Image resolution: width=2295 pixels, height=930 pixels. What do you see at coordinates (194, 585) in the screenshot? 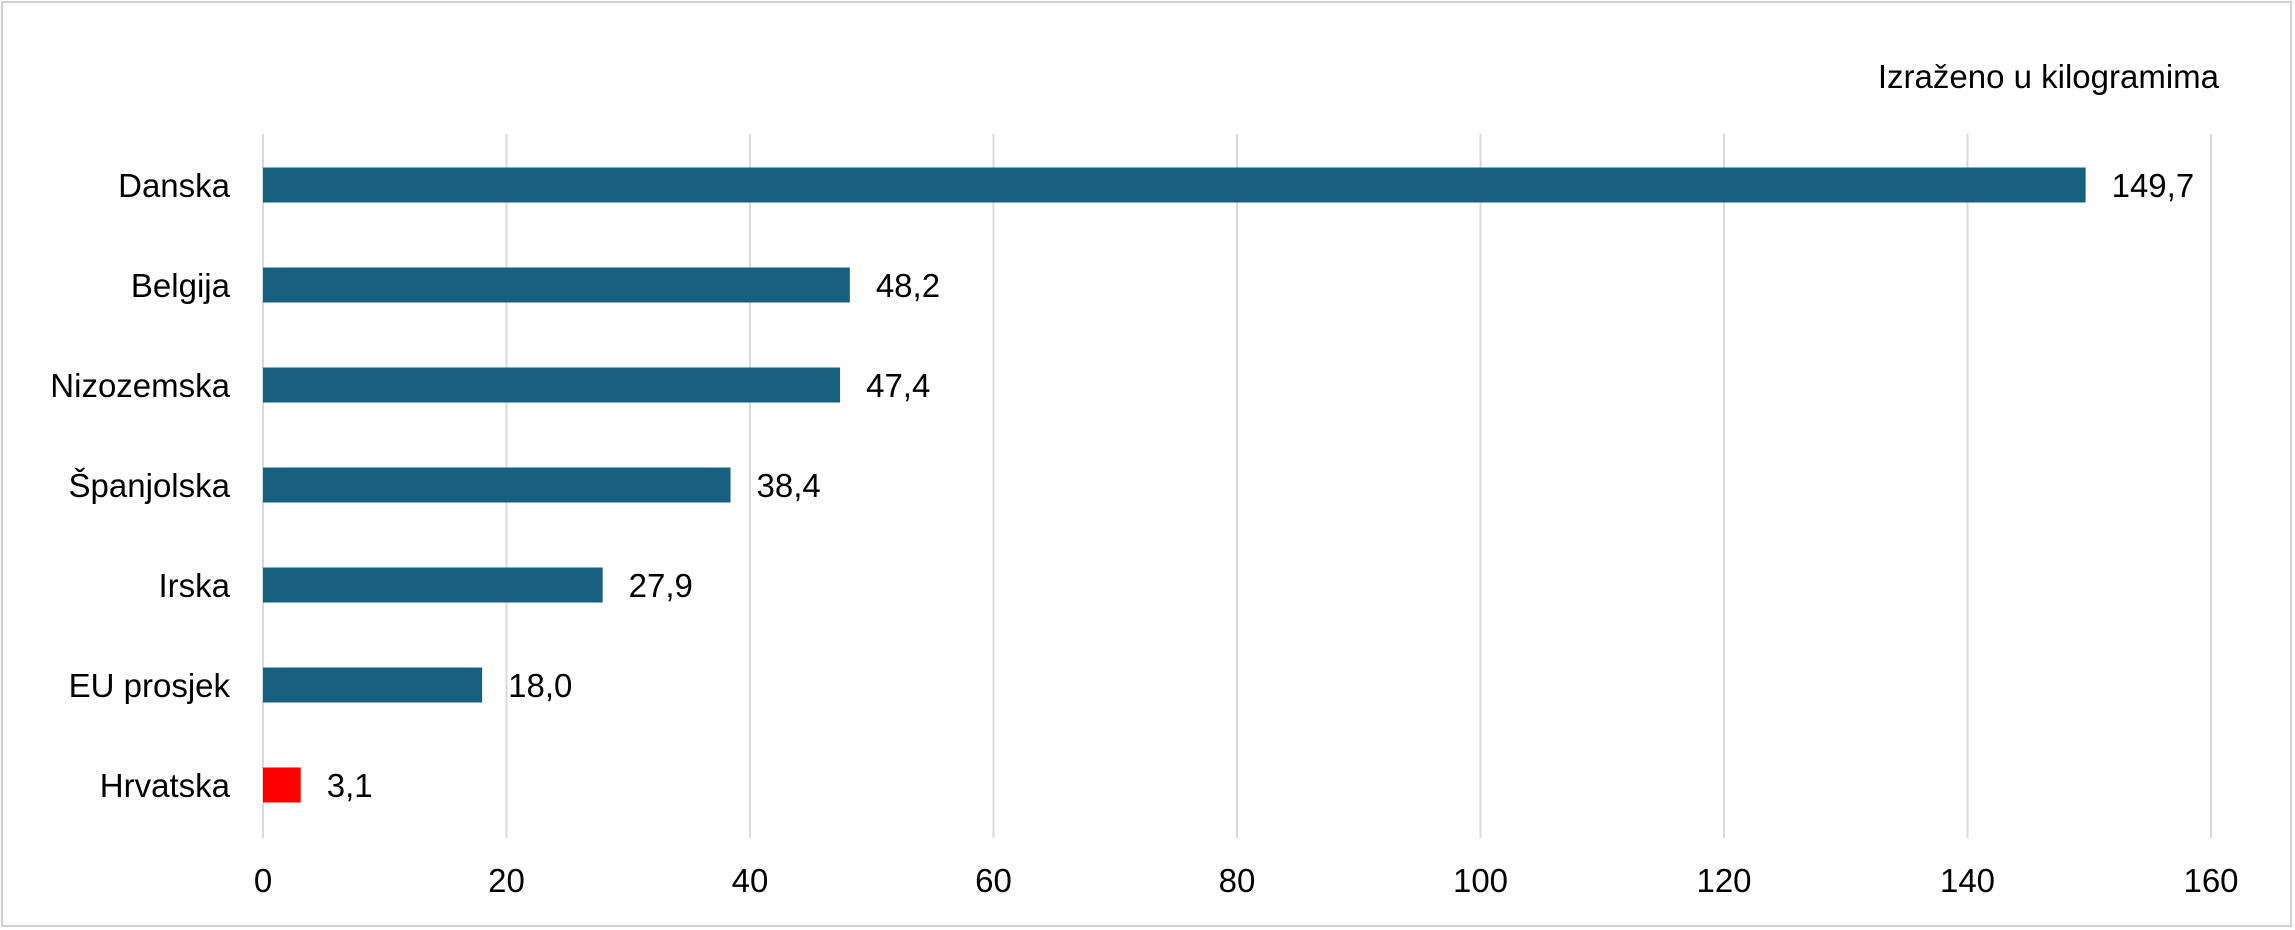
I see `category-label: Irska` at bounding box center [194, 585].